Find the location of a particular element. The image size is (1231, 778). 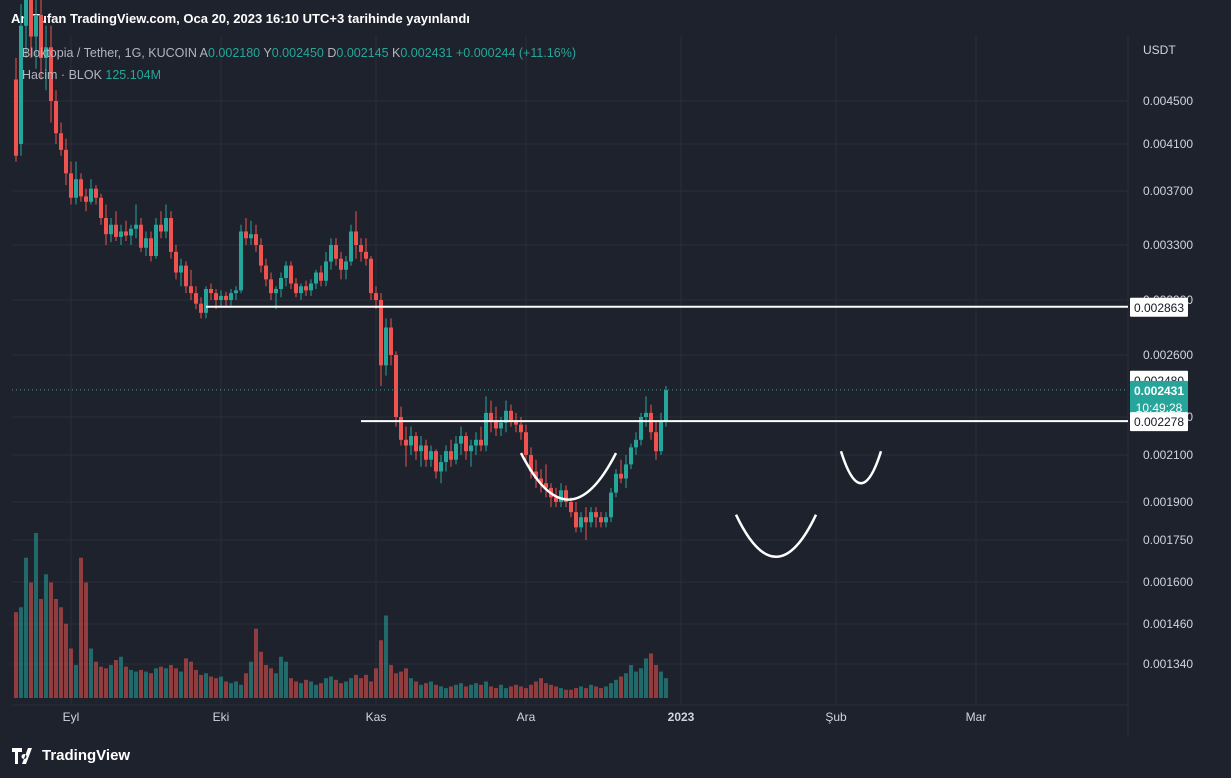

price-tick-label: 0.004500 is located at coordinates (1168, 101).